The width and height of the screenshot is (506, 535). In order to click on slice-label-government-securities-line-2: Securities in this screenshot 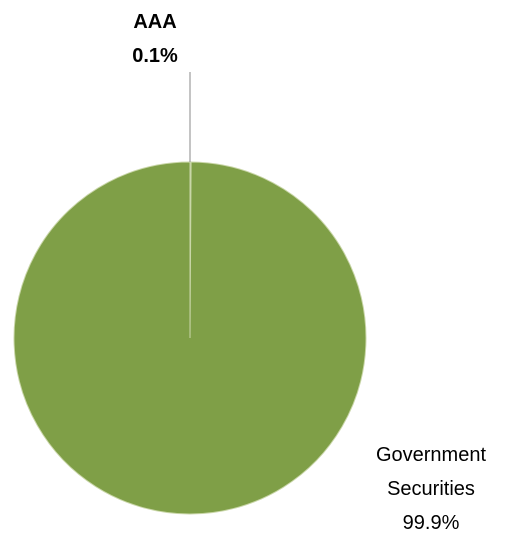, I will do `click(431, 489)`.